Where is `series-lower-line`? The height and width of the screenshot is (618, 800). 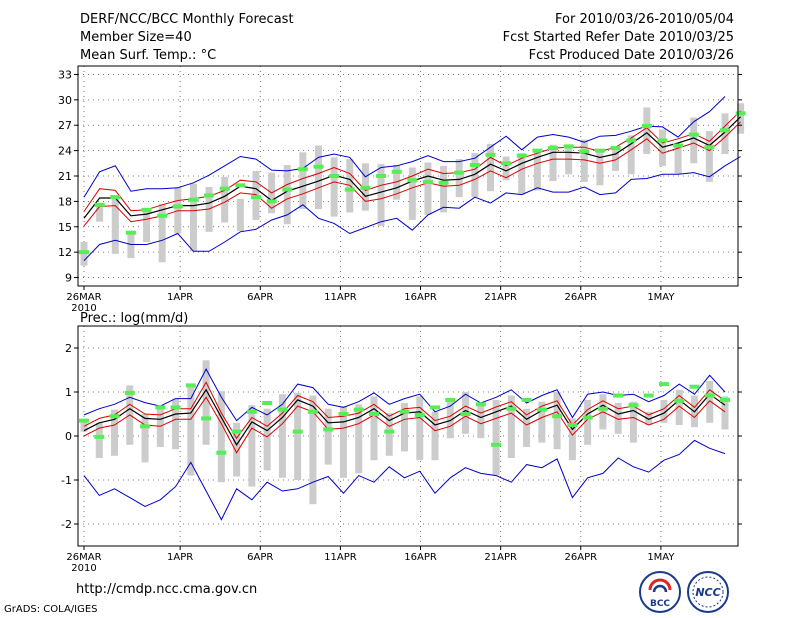 series-lower-line is located at coordinates (412, 174).